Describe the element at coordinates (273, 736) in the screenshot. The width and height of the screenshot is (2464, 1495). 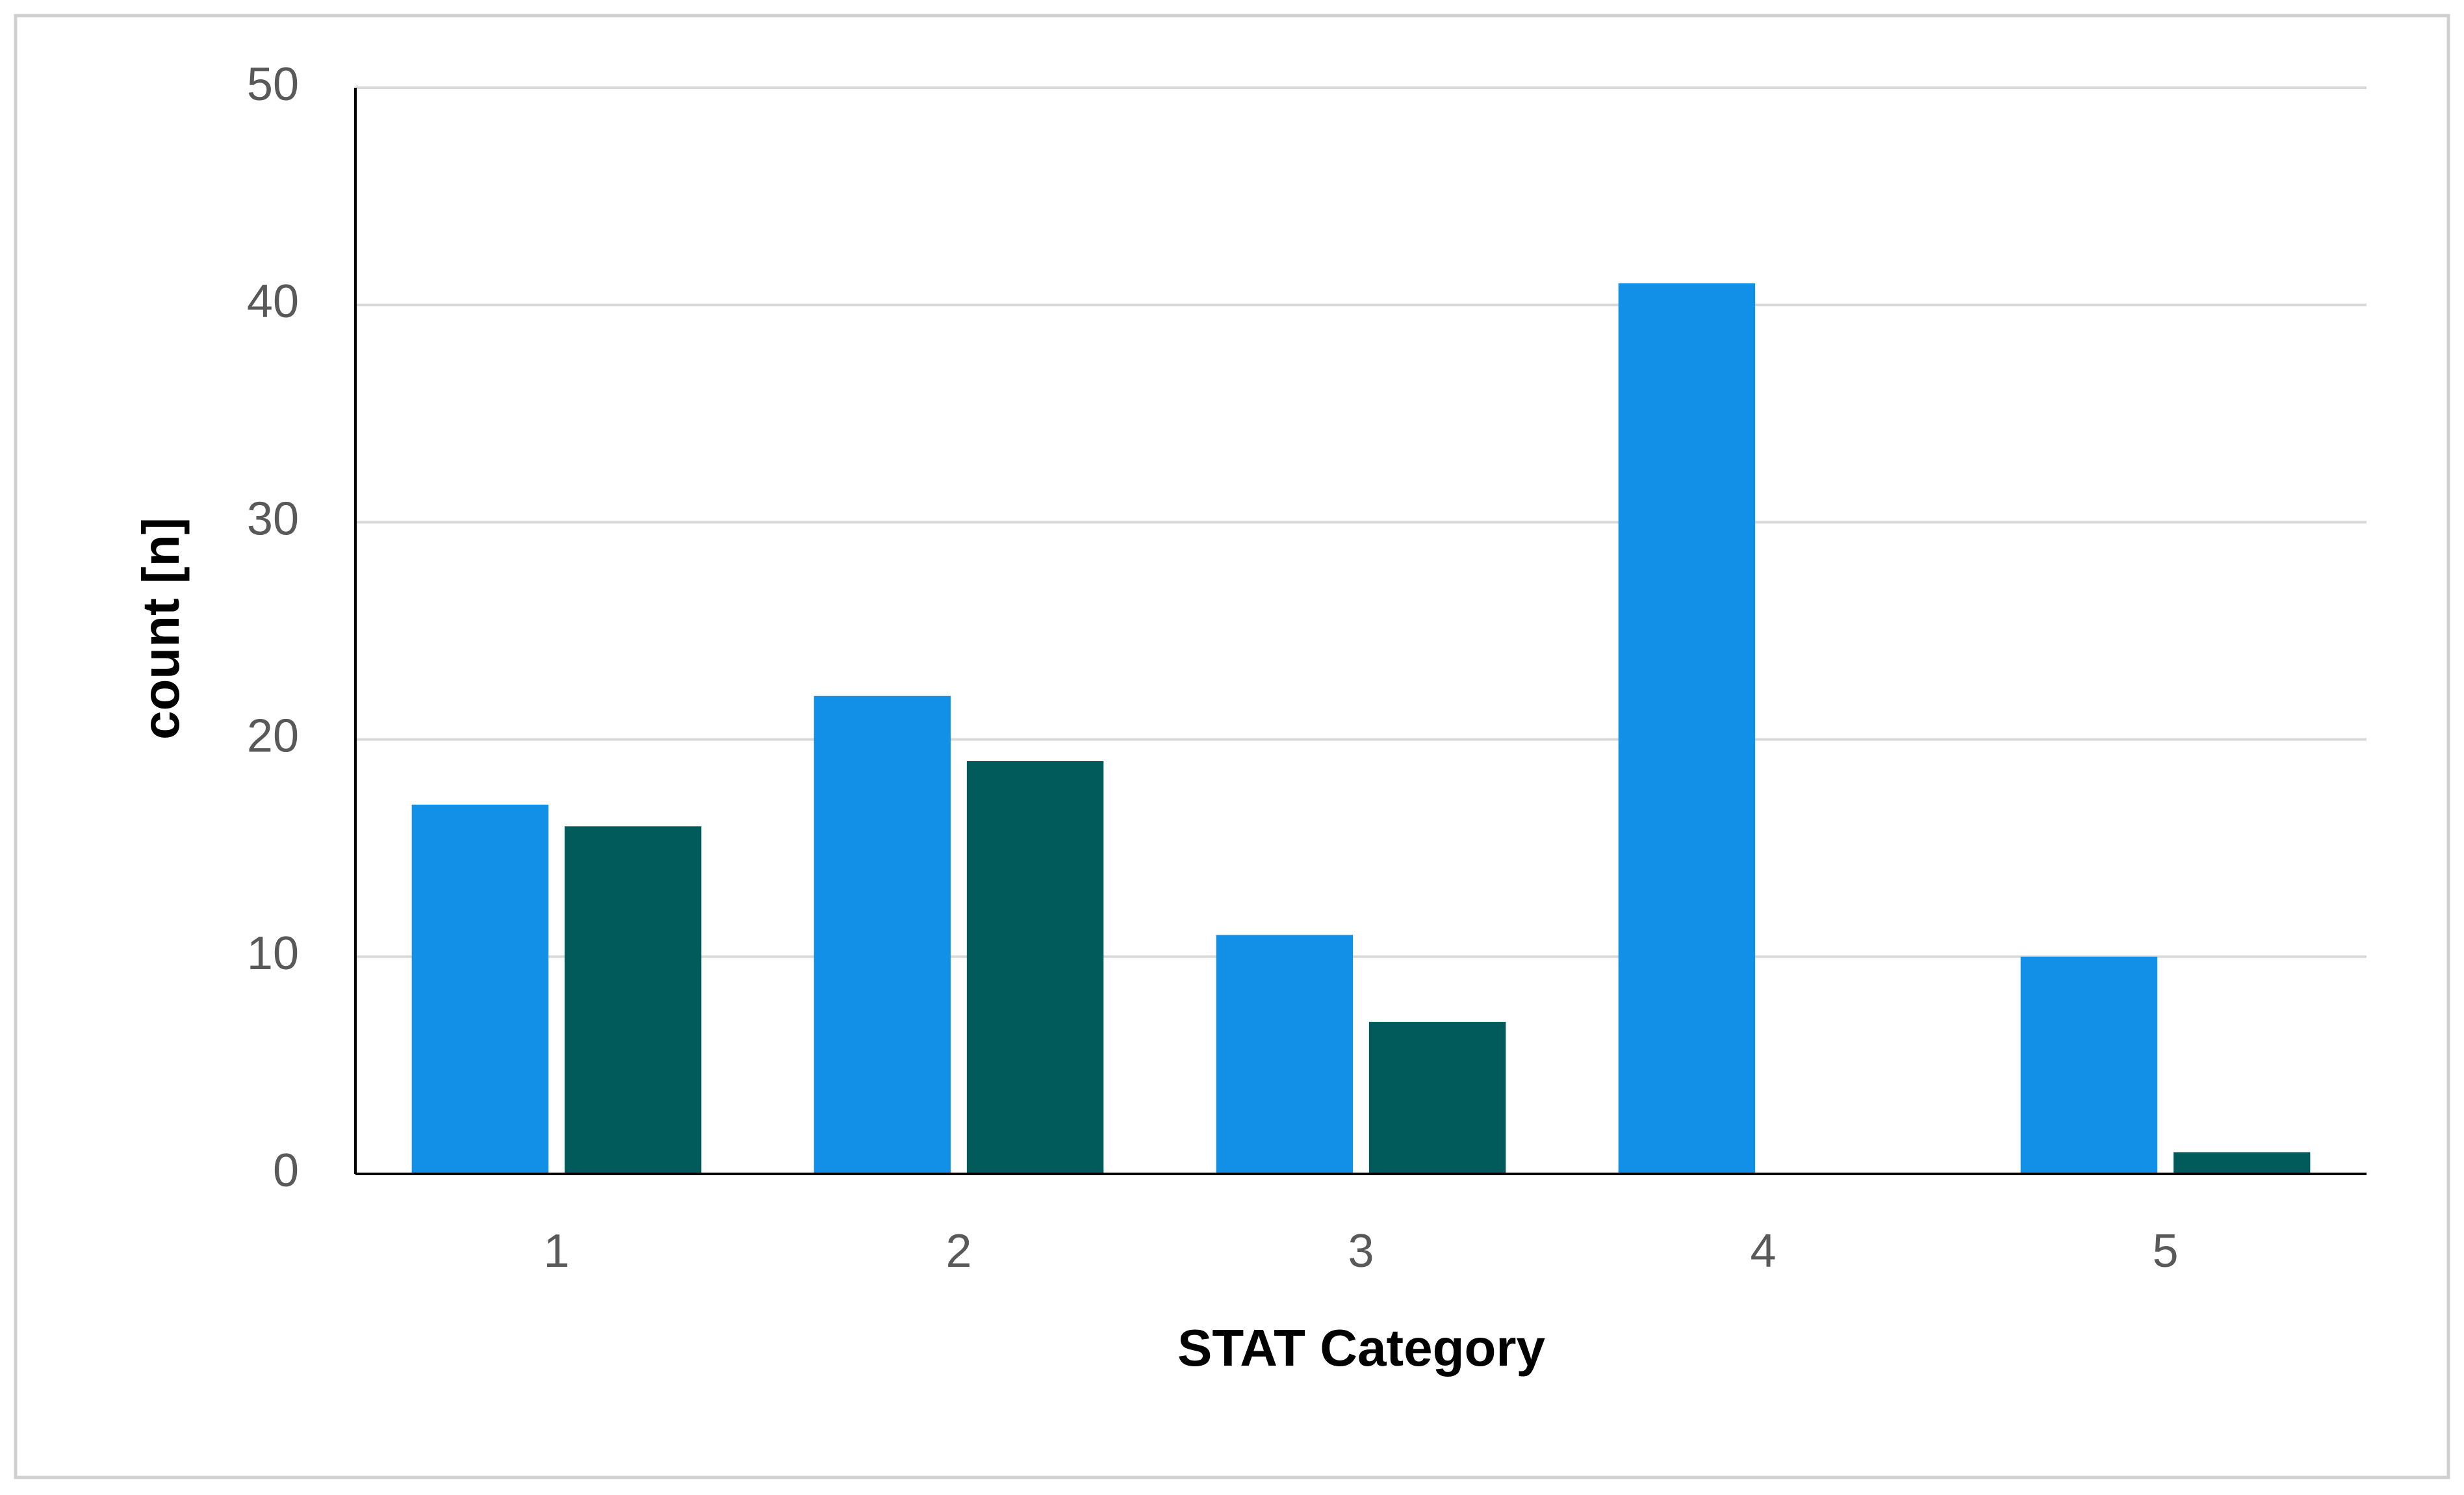
I see `y-tick-label: 20` at that location.